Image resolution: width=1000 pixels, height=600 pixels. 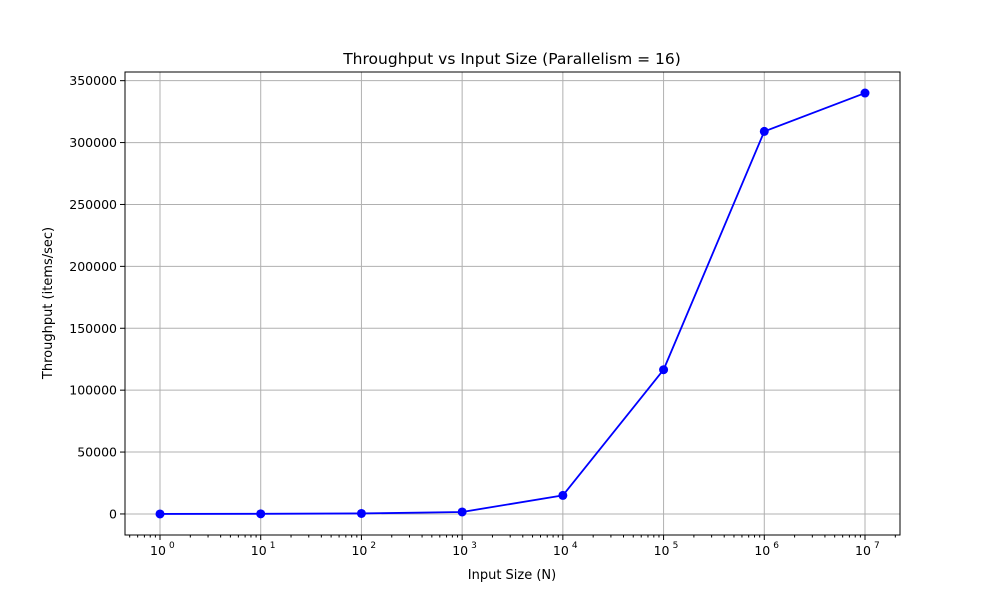 I want to click on y-tick-label: 50000, so click(x=97, y=452).